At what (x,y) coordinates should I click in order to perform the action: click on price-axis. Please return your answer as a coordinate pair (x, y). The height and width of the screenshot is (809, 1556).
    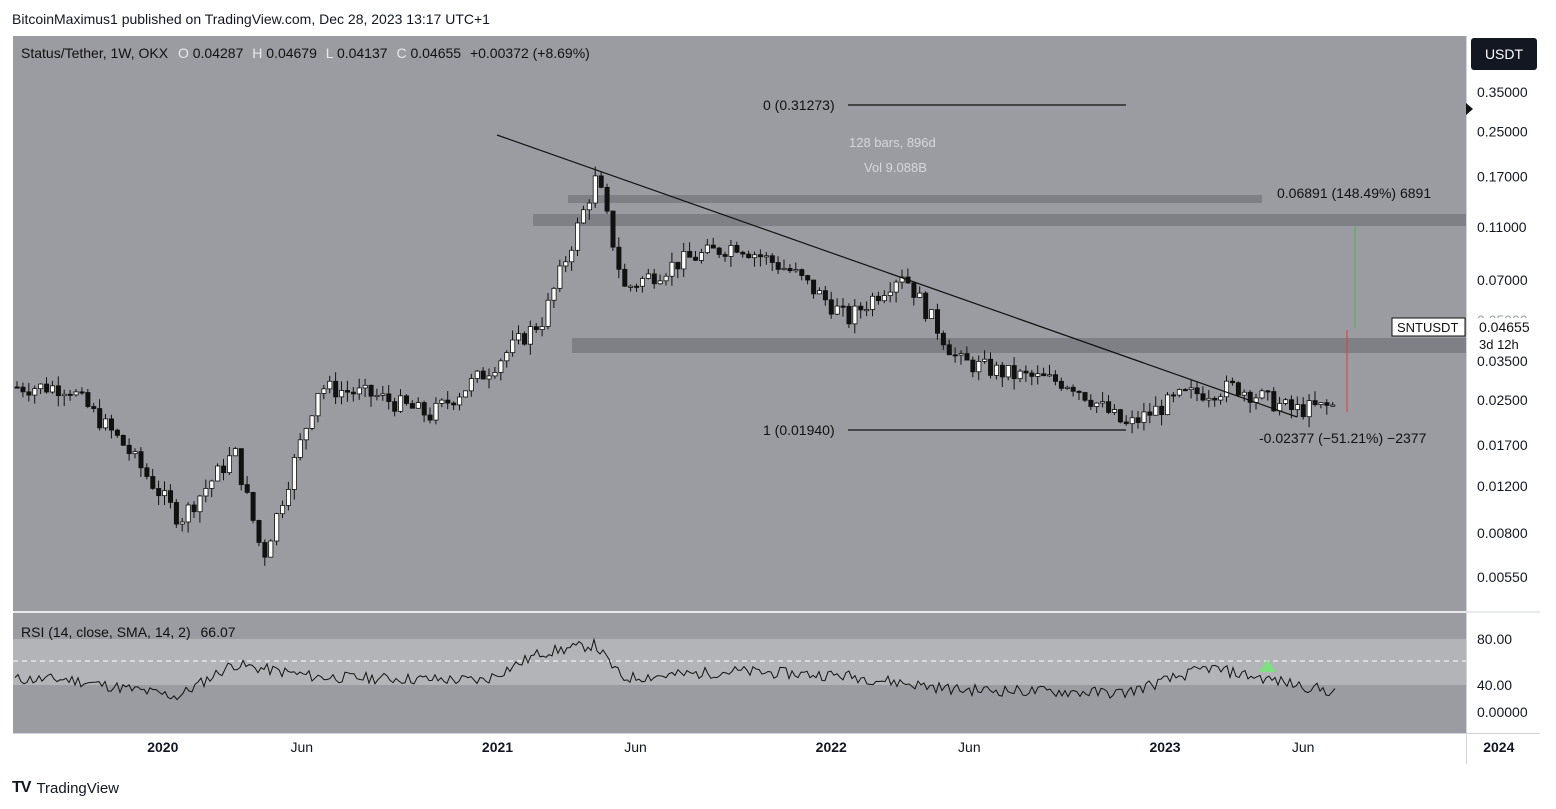
    Looking at the image, I should click on (1503, 384).